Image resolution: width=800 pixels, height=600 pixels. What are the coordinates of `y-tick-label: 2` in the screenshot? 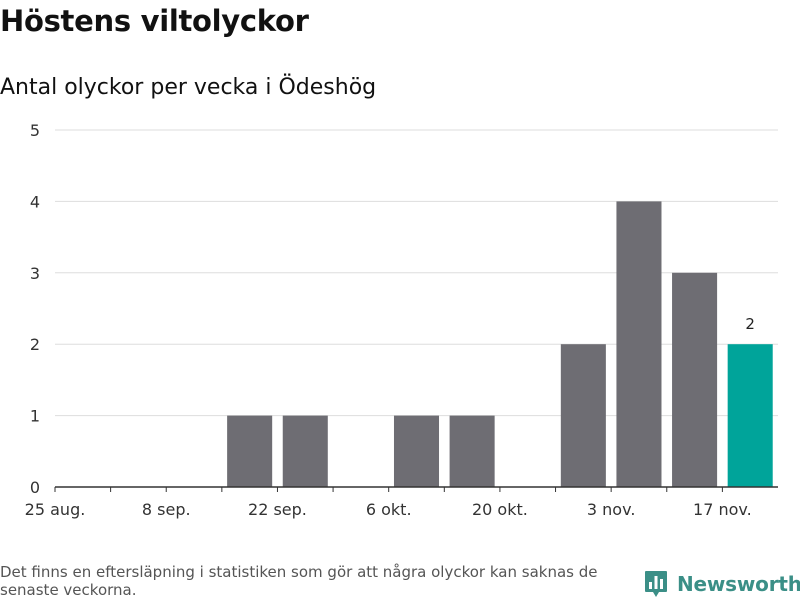 It's located at (35, 344).